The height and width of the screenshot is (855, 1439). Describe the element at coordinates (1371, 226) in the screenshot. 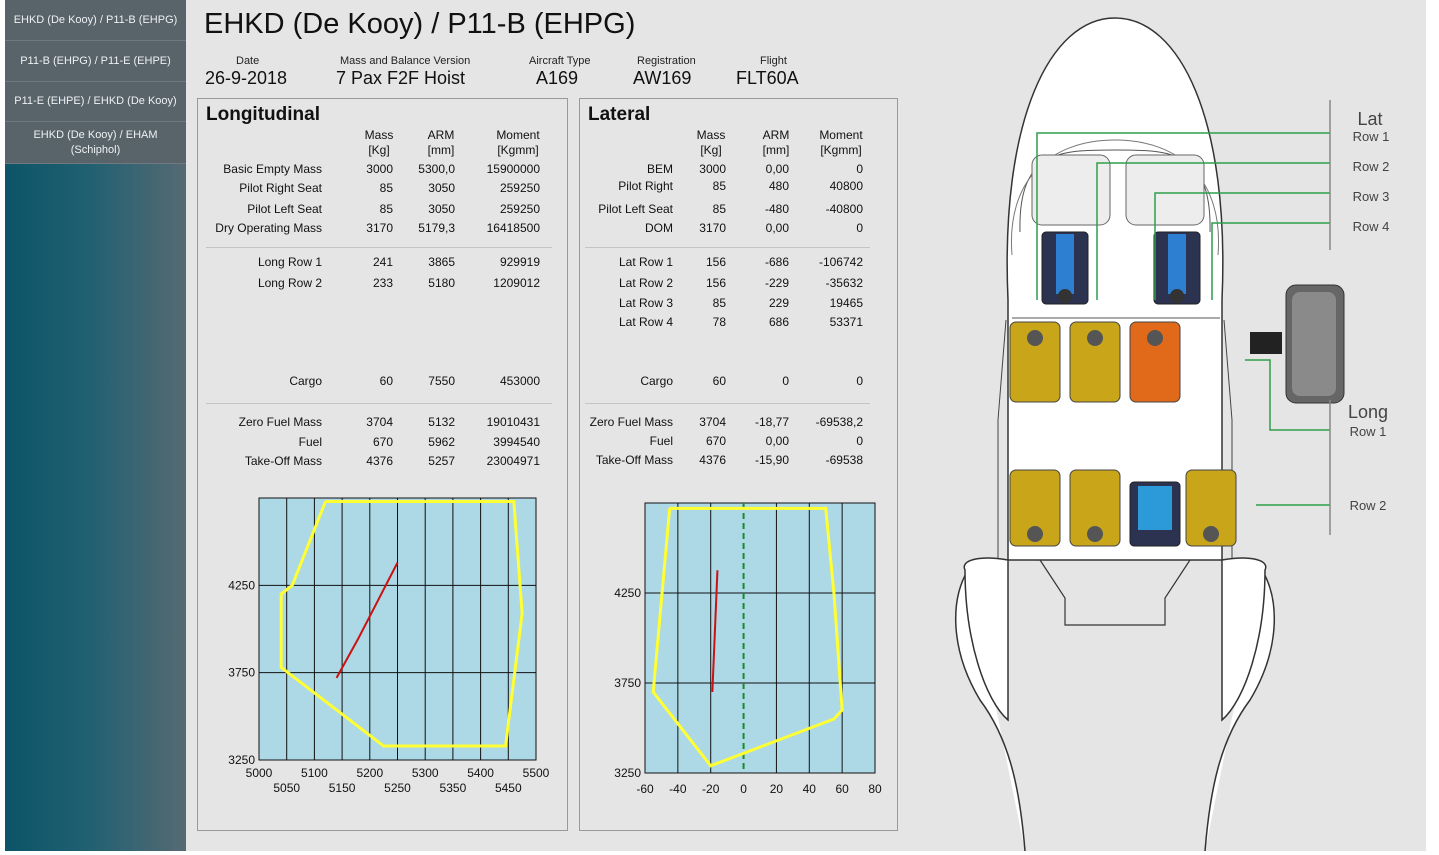

I see `lat-row-label: Row 4` at that location.